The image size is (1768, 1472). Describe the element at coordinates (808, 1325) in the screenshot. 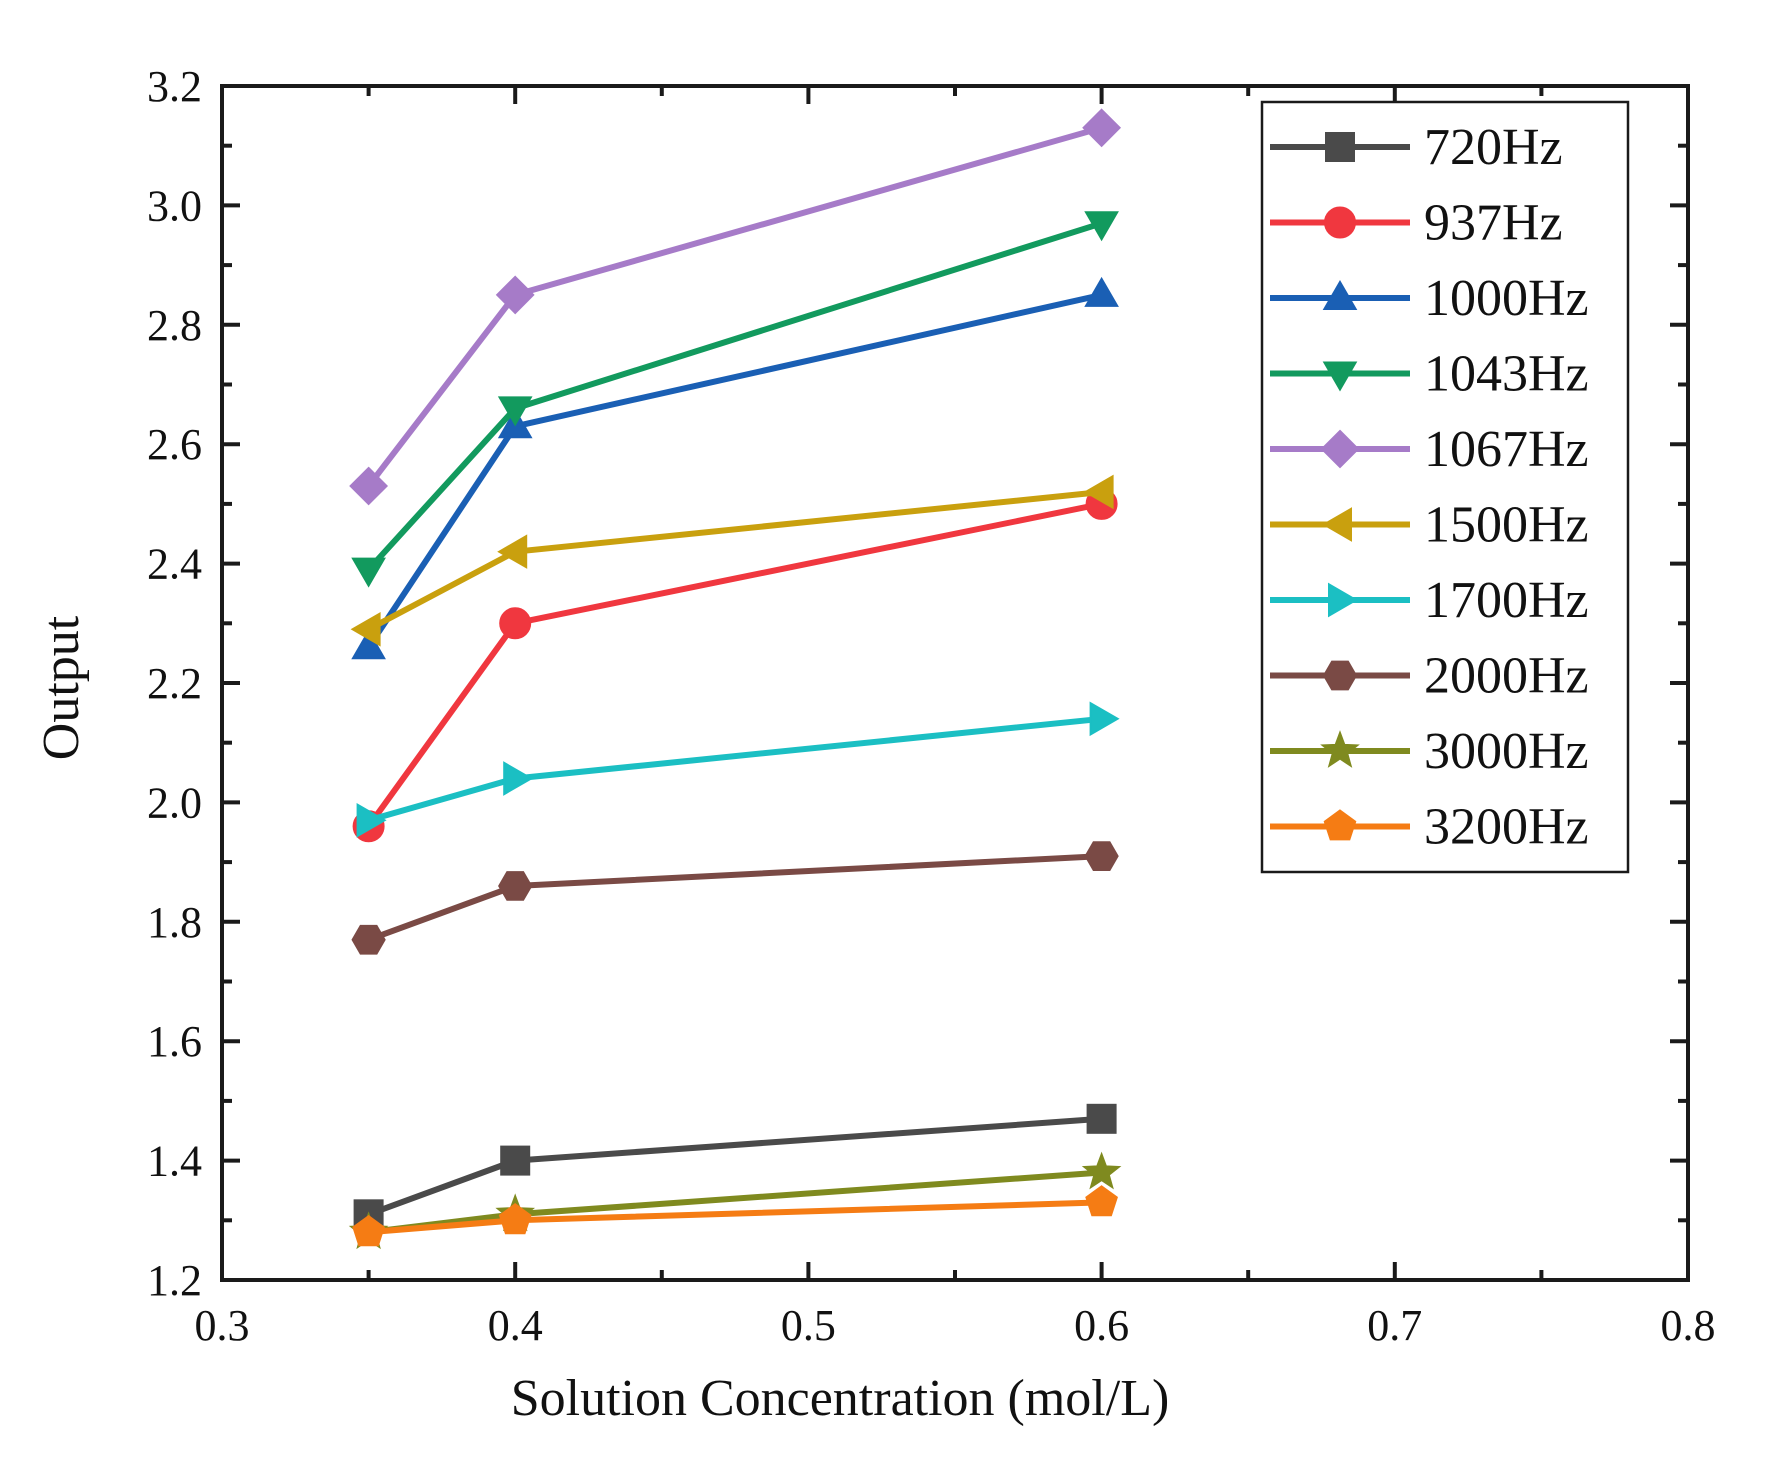

I see `x-tick-label: 0.5` at that location.